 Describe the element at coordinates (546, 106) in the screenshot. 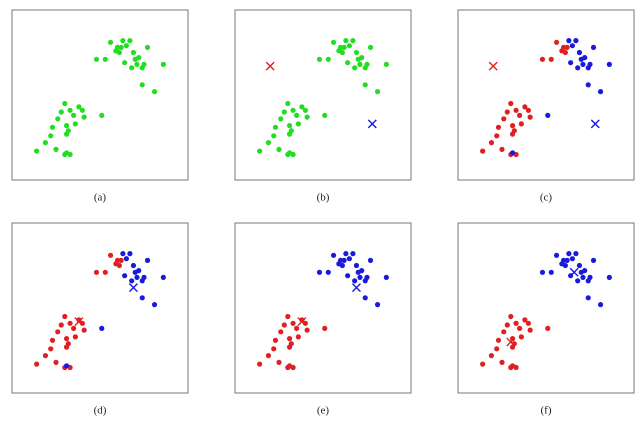

I see `panel: (c)` at that location.